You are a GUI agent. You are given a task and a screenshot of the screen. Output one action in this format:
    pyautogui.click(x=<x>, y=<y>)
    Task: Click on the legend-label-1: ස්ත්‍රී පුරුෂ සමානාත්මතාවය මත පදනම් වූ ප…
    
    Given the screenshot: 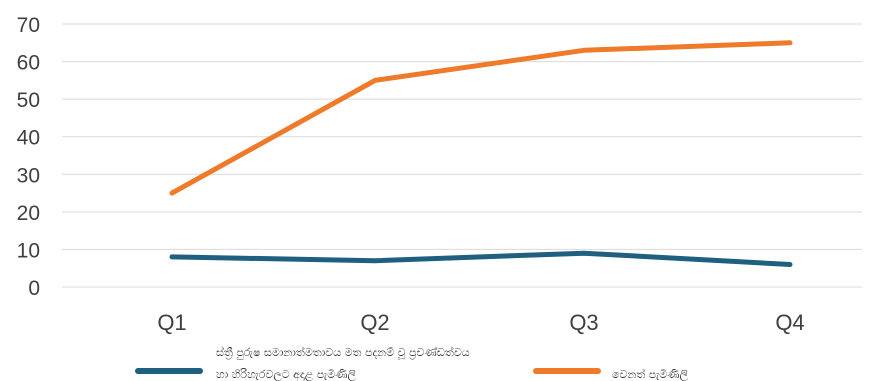 What is the action you would take?
    pyautogui.click(x=343, y=352)
    